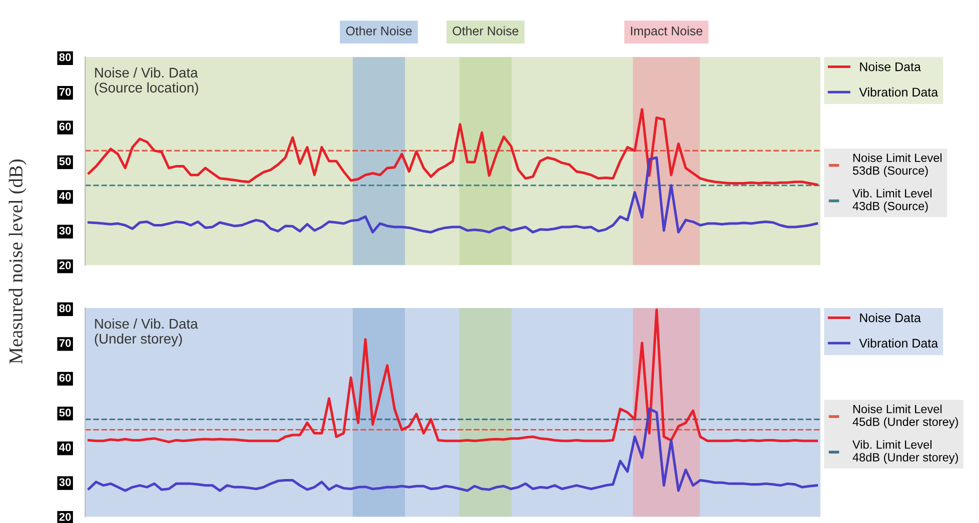 This screenshot has width=979, height=523. Describe the element at coordinates (905, 452) in the screenshot. I see `legend-label: Vib. Limit Level 48dB (Under storey)` at that location.